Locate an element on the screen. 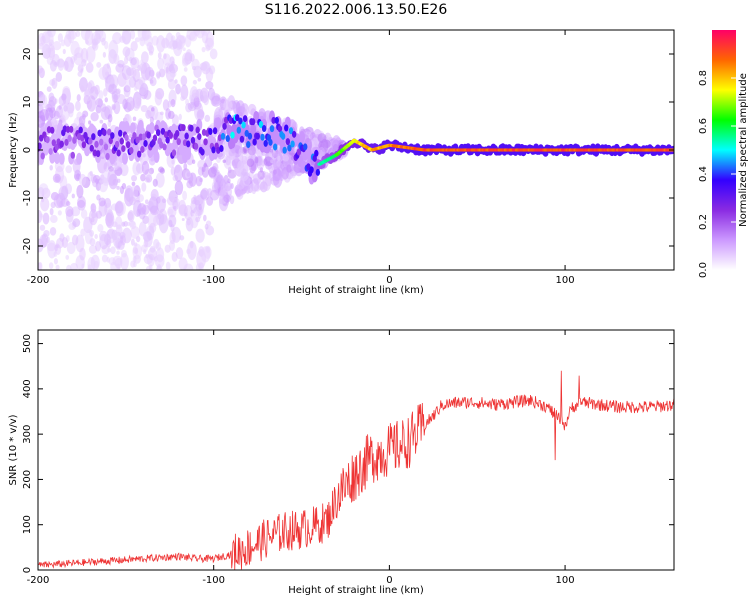  snr-ylabel: SNR (10 * v/v) is located at coordinates (13, 449).